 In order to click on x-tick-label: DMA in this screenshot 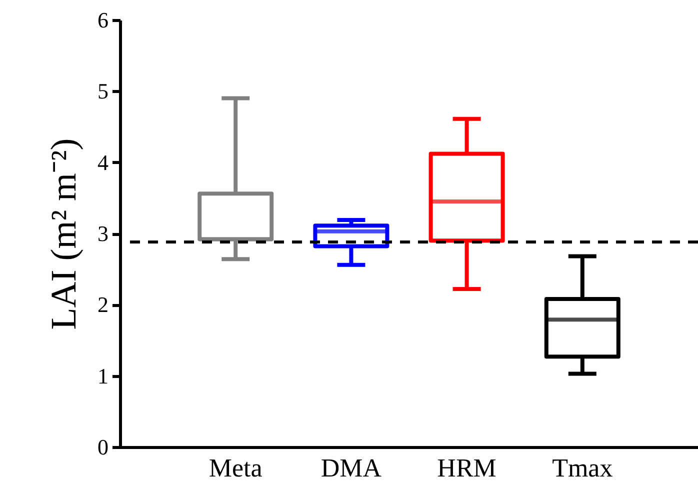, I will do `click(351, 468)`.